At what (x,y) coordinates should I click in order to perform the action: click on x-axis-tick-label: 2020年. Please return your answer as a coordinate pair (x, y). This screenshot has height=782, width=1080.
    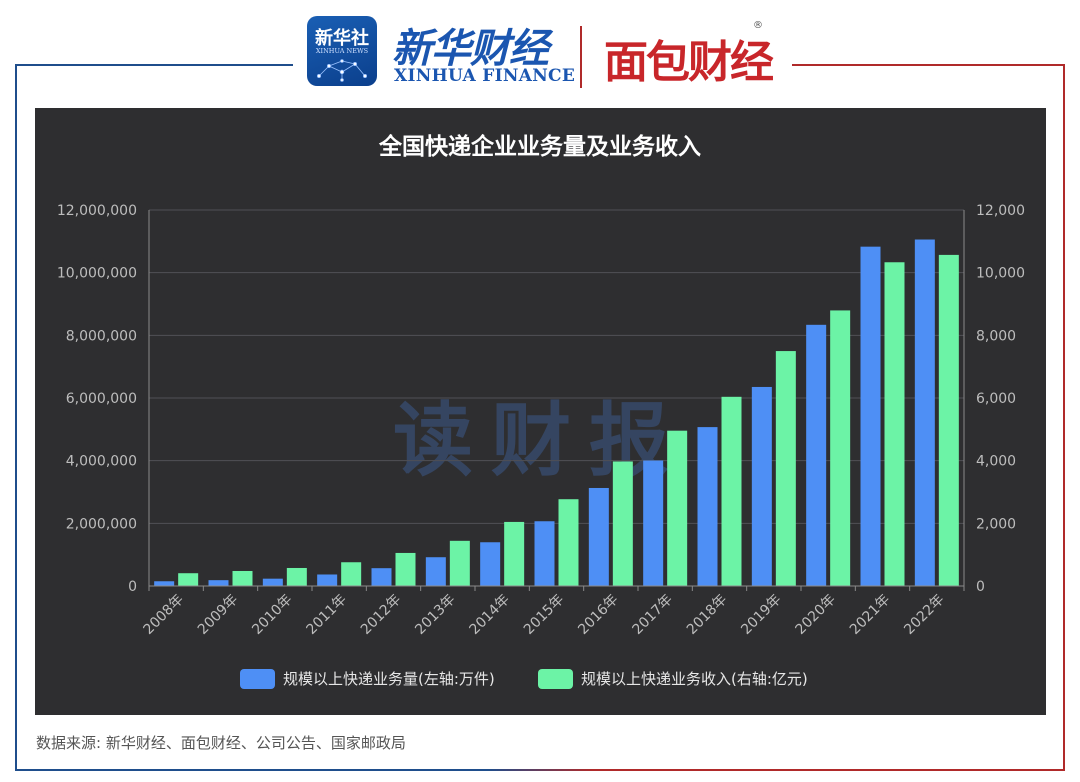
    Looking at the image, I should click on (816, 615).